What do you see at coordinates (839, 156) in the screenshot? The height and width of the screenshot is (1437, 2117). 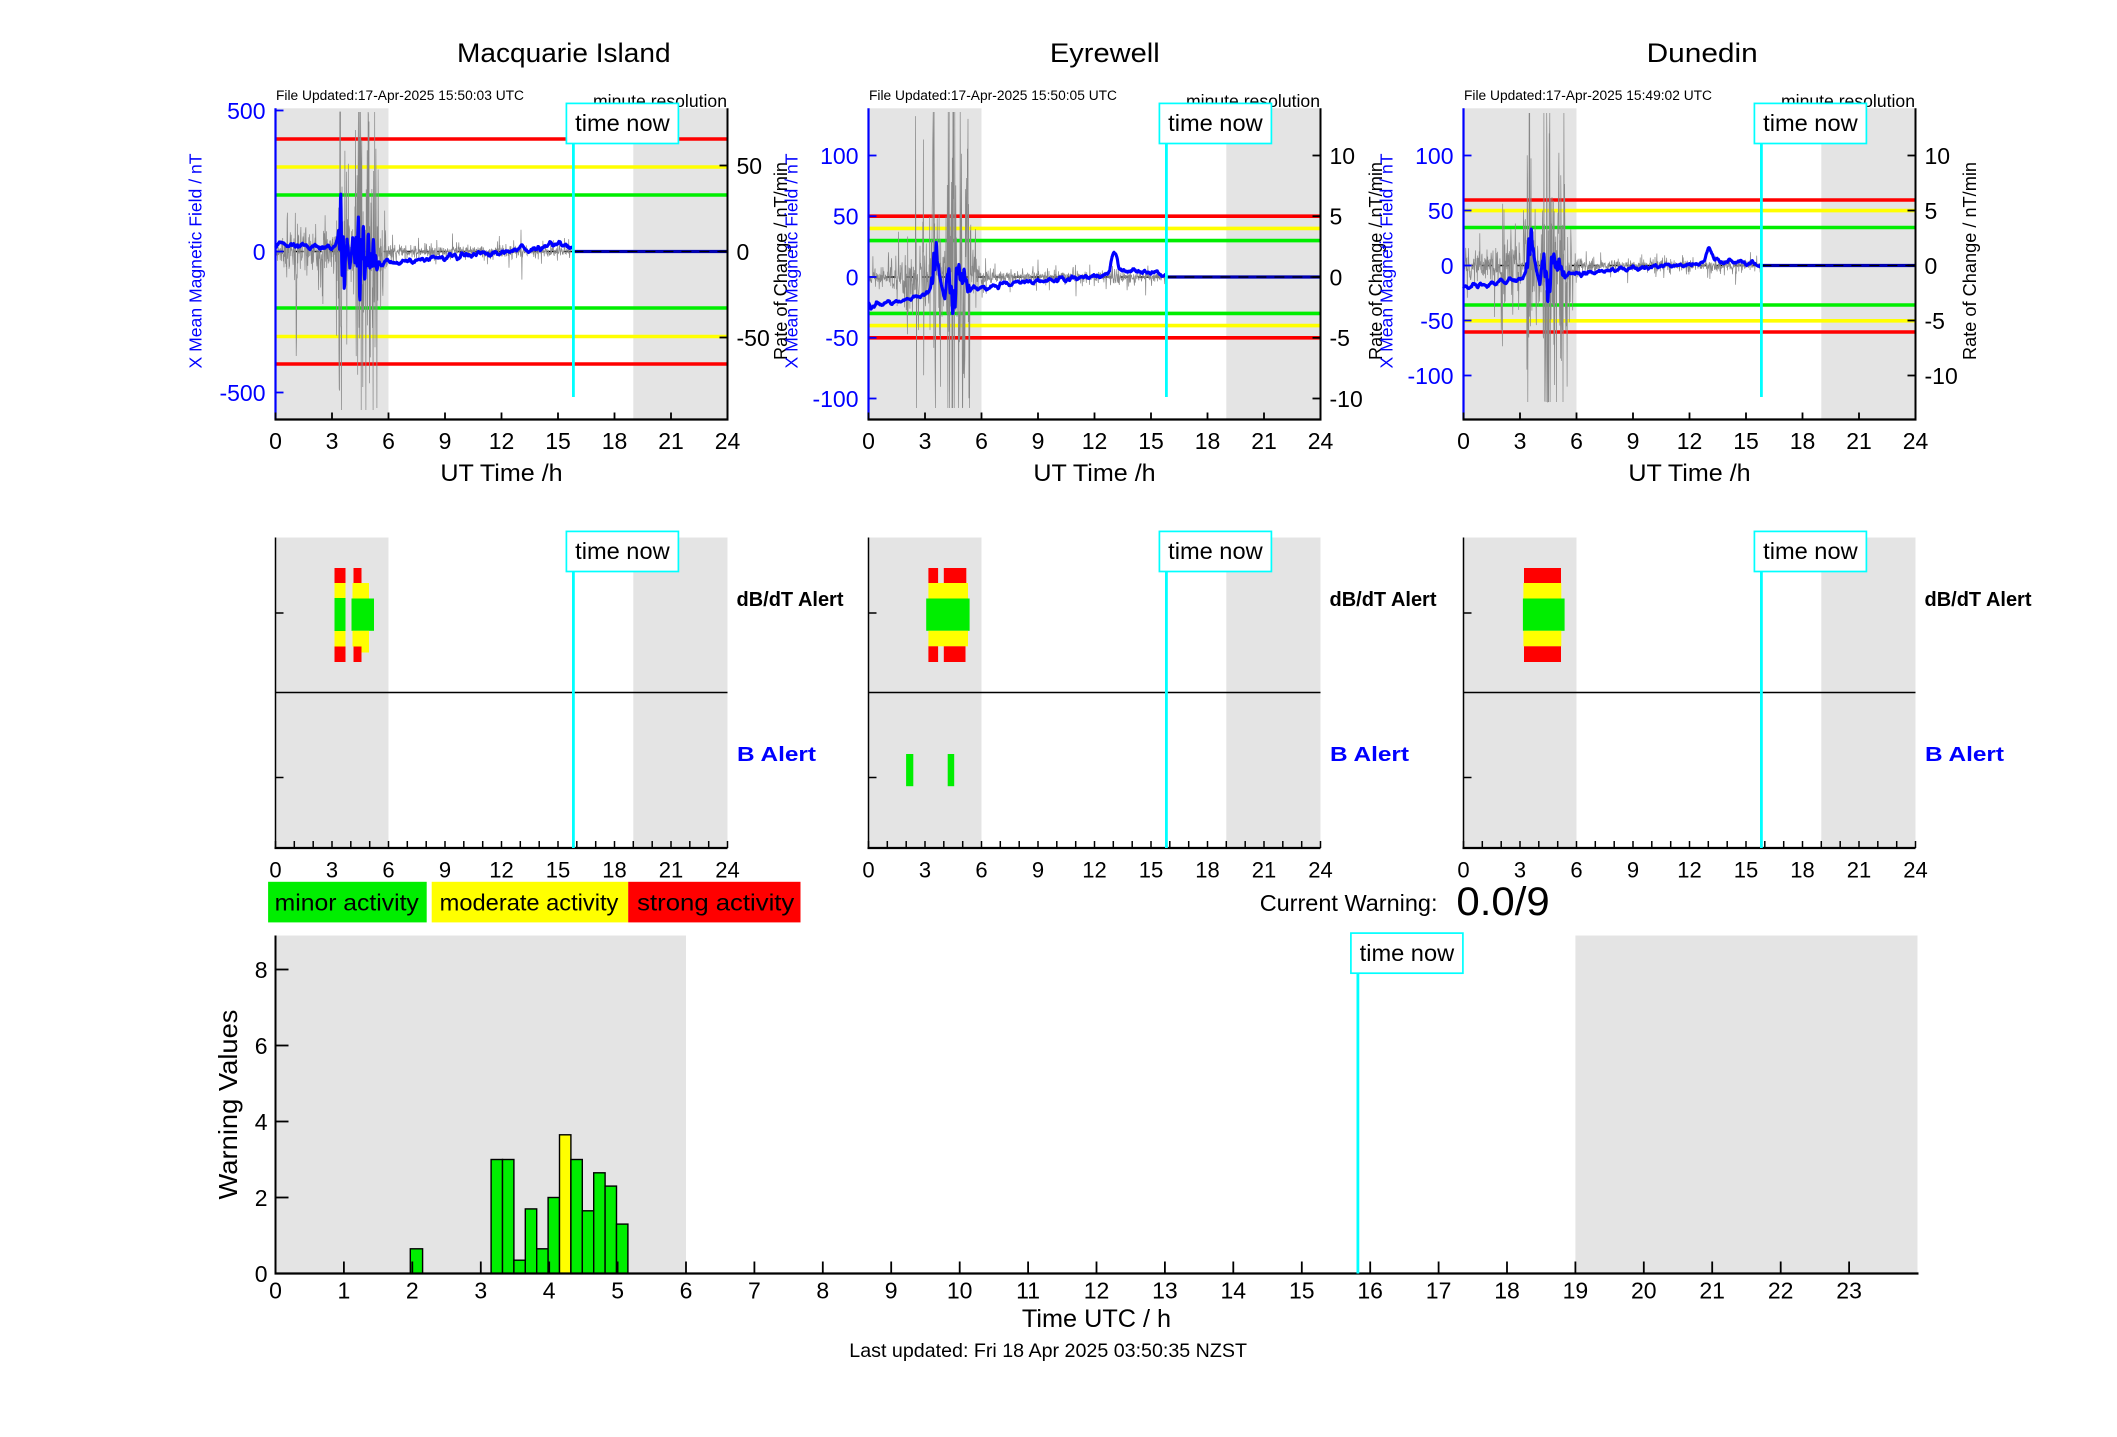 I see `svg-text: 100` at bounding box center [839, 156].